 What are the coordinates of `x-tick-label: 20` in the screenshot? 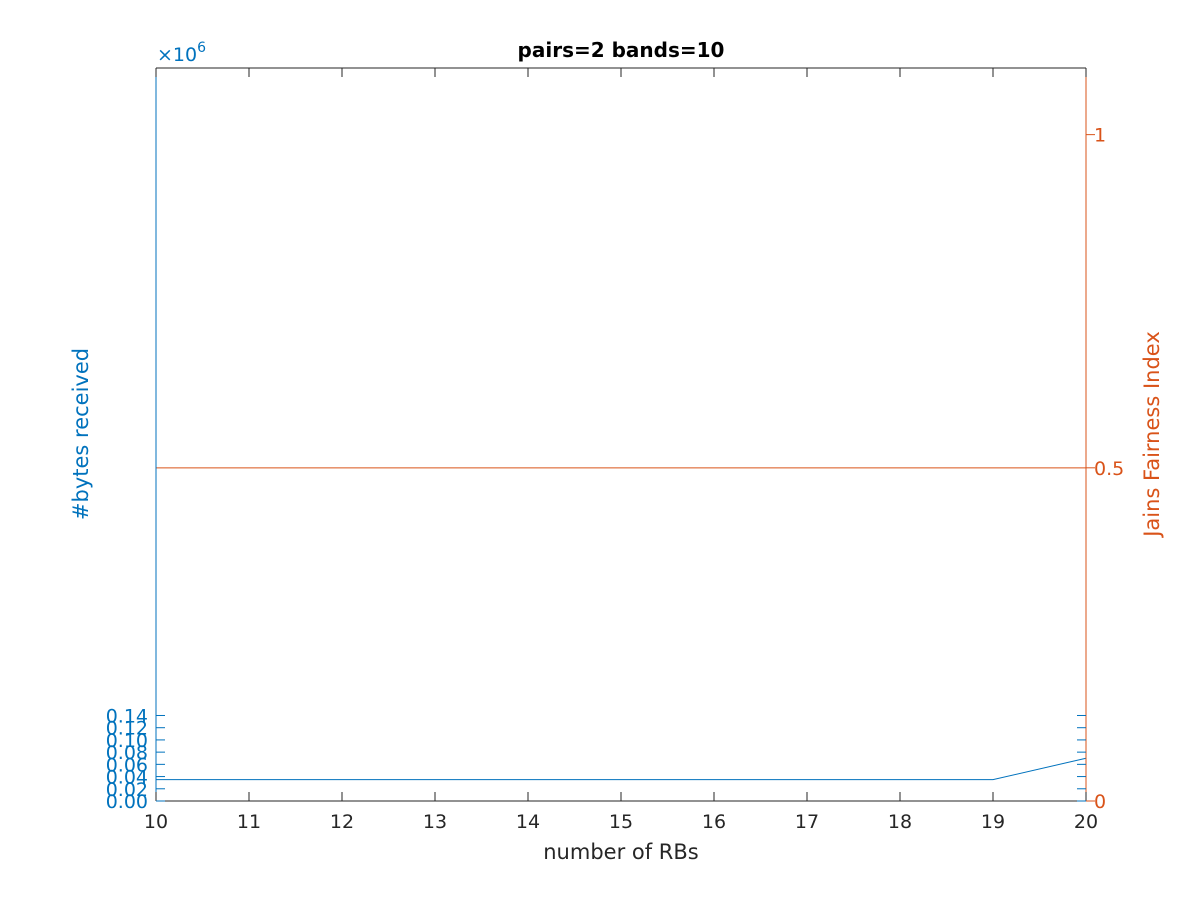 It's located at (1086, 822).